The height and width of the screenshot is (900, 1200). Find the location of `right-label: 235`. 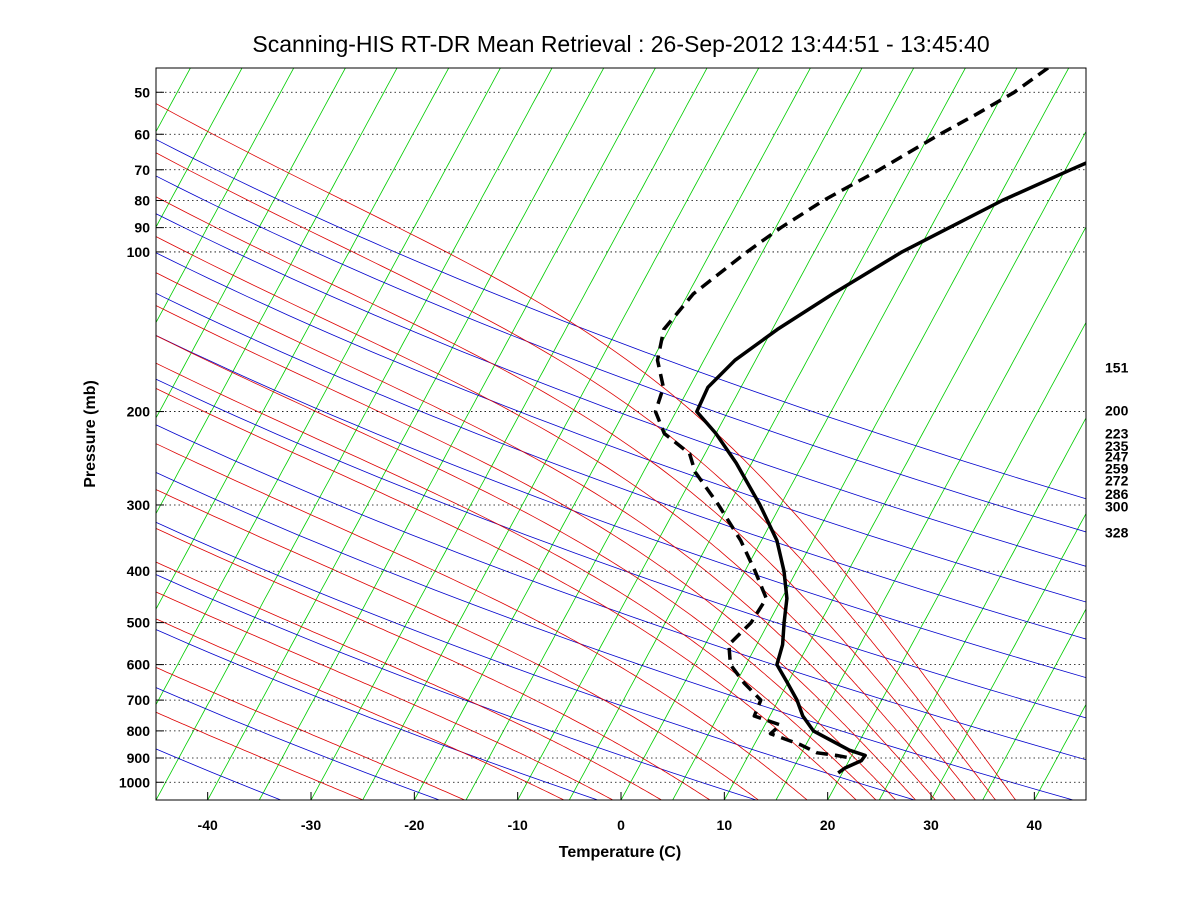

right-label: 235 is located at coordinates (1117, 446).